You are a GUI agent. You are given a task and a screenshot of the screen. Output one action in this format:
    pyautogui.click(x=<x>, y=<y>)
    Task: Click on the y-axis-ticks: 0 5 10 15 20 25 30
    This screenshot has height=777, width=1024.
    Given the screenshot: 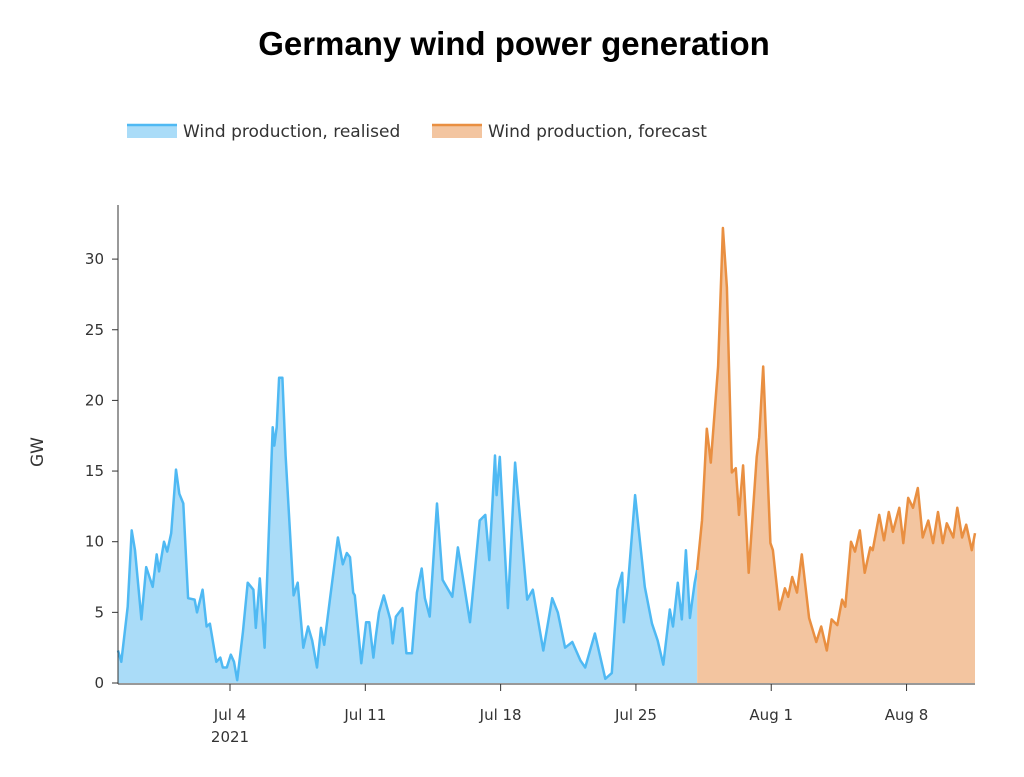 What is the action you would take?
    pyautogui.click(x=101, y=471)
    